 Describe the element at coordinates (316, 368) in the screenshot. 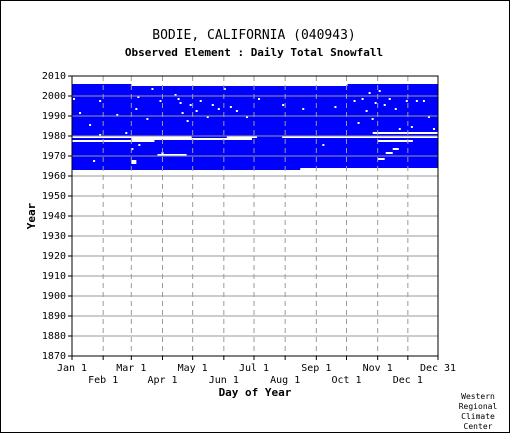

I see `x-tick-label: Sep 1` at that location.